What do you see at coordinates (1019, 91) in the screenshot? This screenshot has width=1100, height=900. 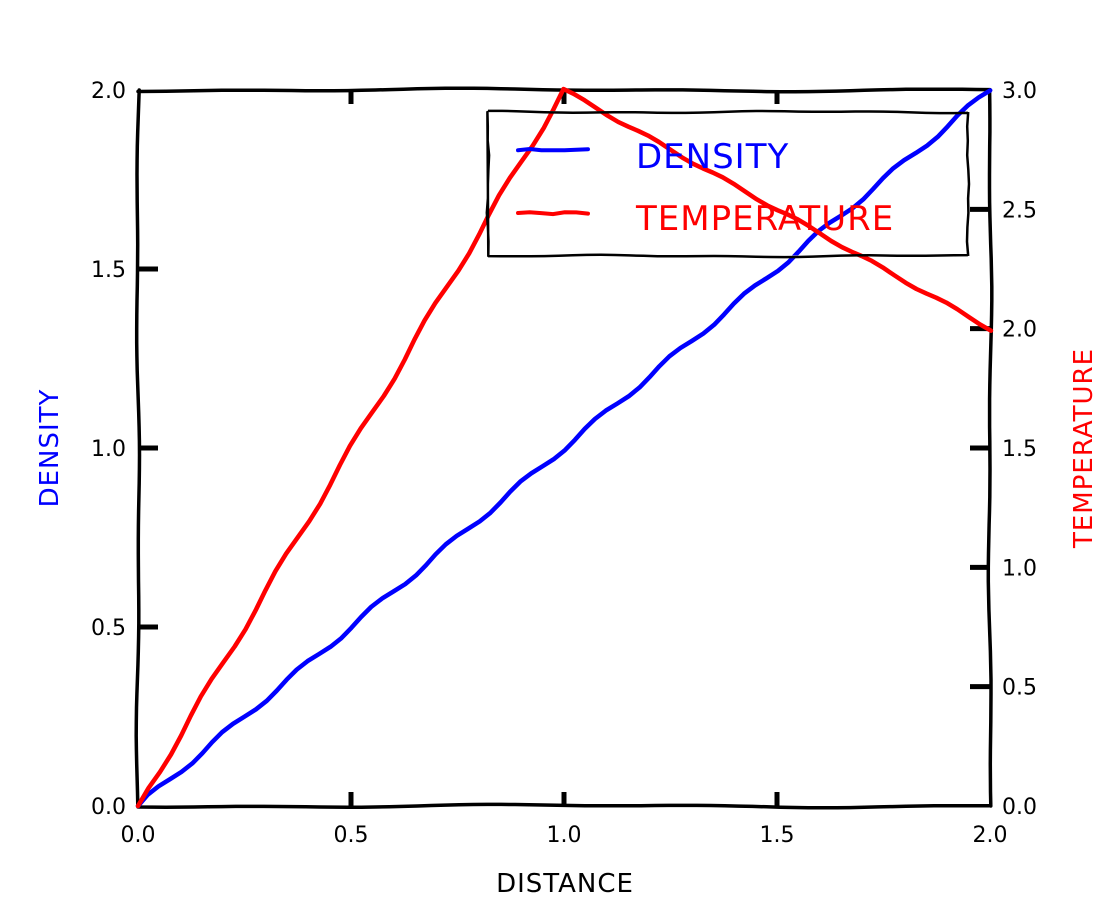 I see `right-y-tick-label: 3.0` at bounding box center [1019, 91].